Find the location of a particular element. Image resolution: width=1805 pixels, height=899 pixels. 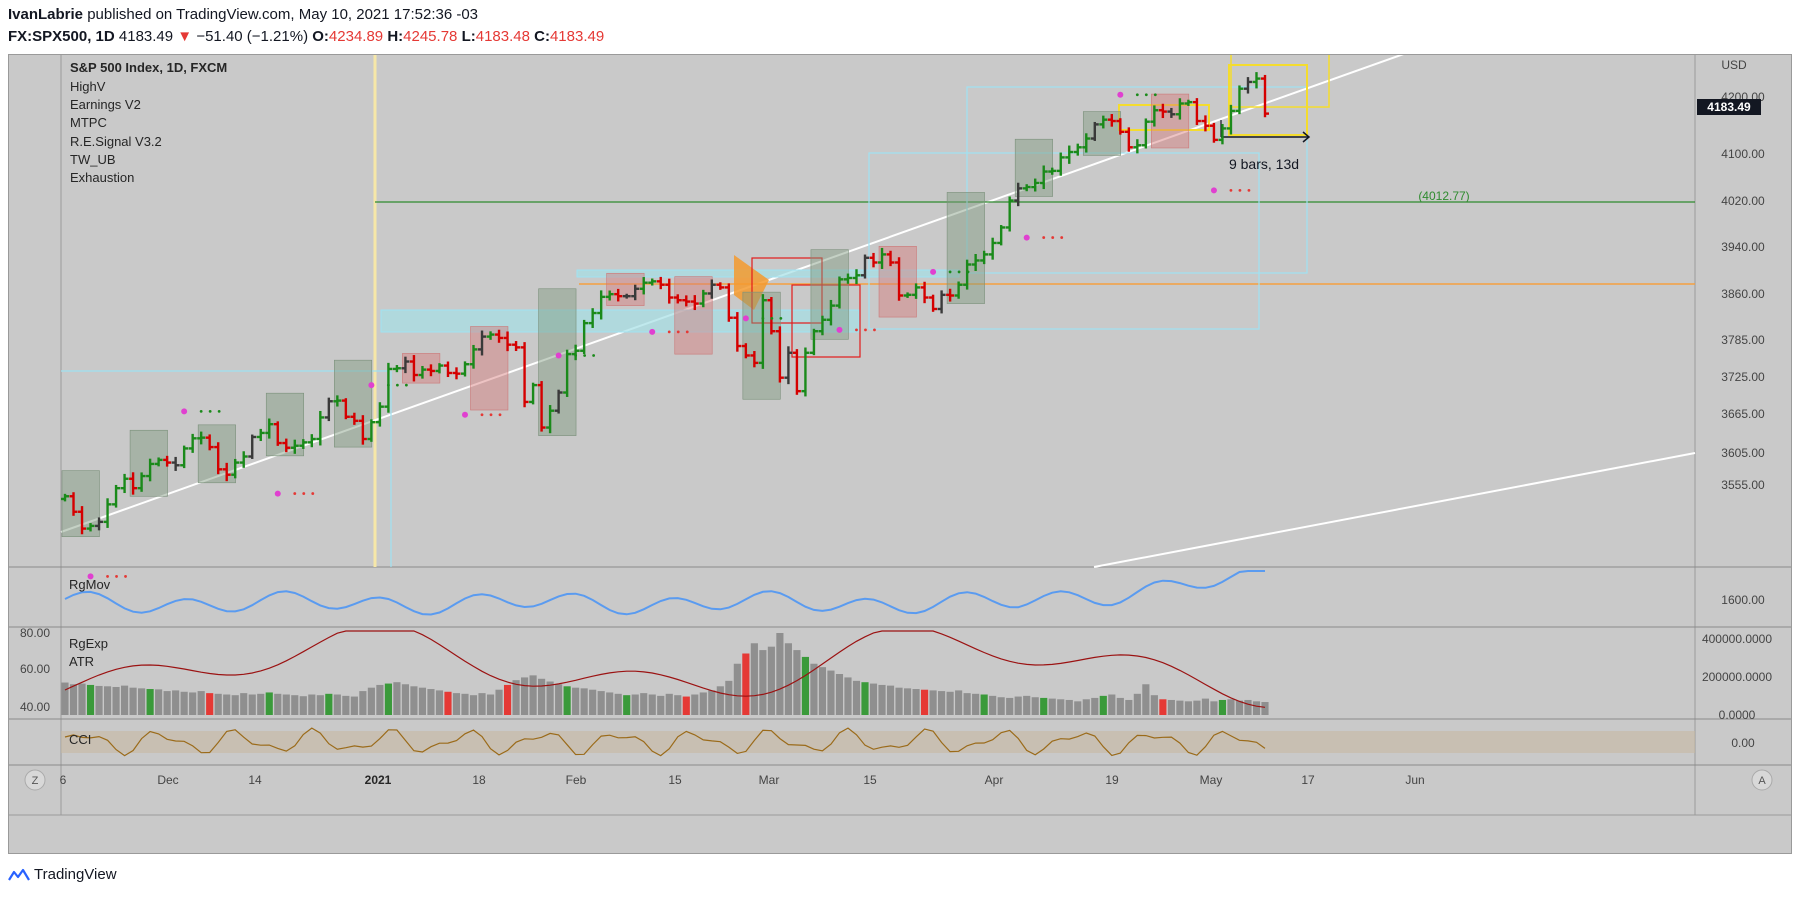

rgexp-title: RgExp is located at coordinates (88, 643).